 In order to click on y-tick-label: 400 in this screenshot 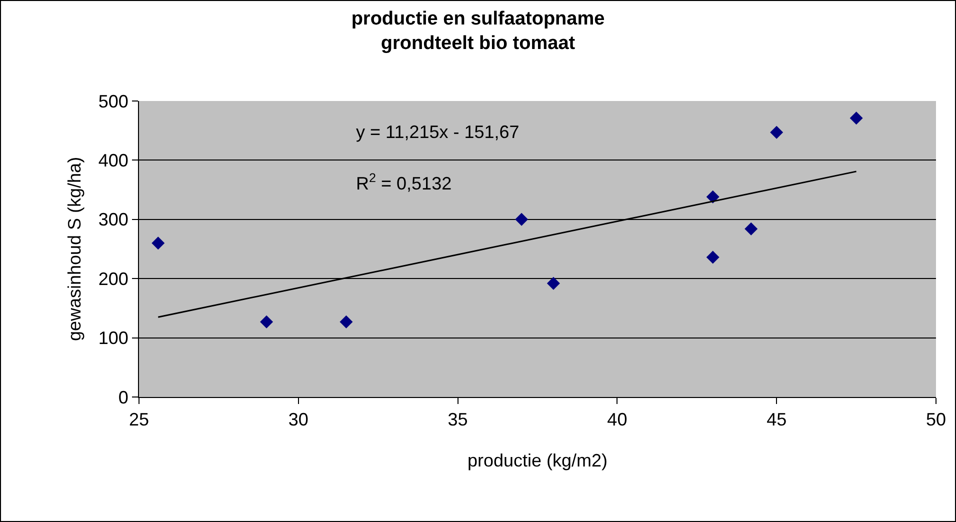, I will do `click(113, 160)`.